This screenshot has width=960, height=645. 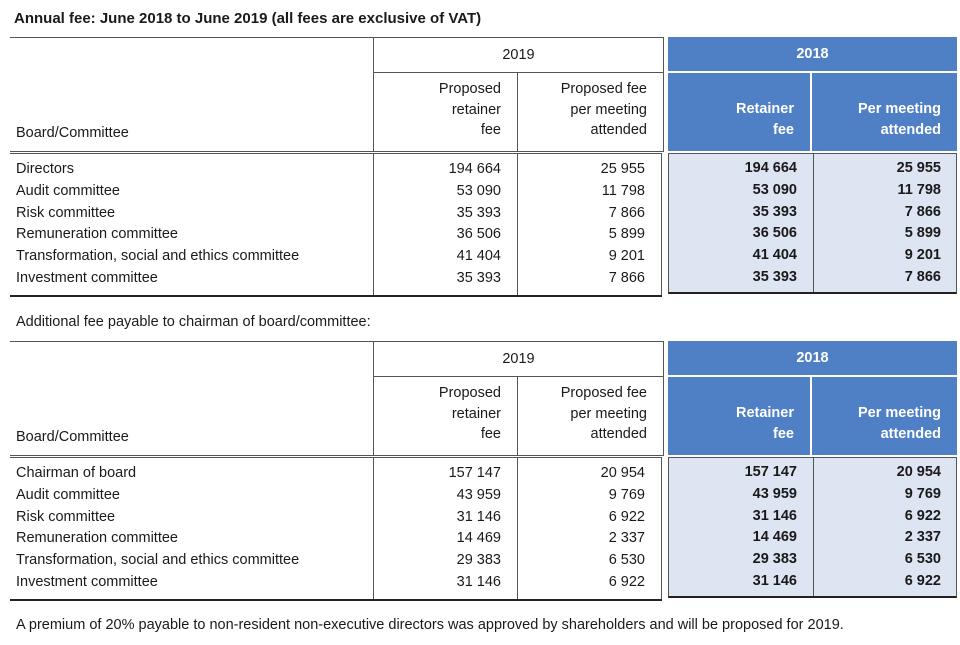 I want to click on table-row-2018: 43 959 9 769, so click(x=813, y=495).